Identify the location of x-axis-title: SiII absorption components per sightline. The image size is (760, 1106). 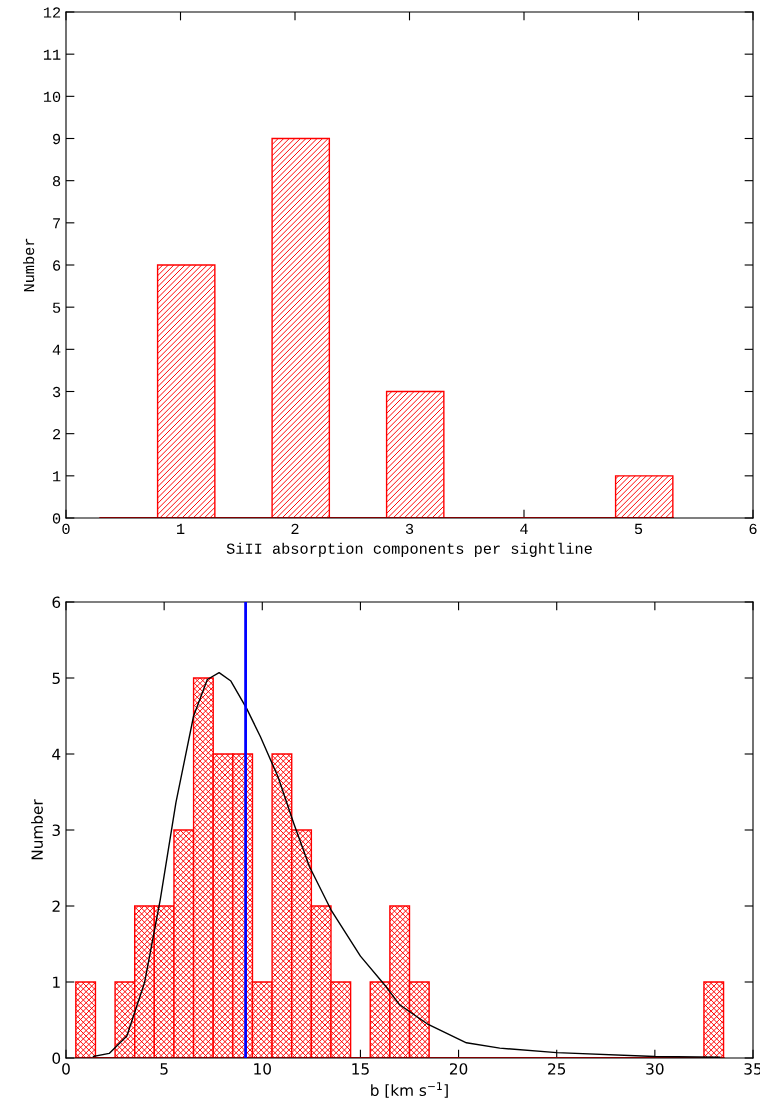
(409, 549).